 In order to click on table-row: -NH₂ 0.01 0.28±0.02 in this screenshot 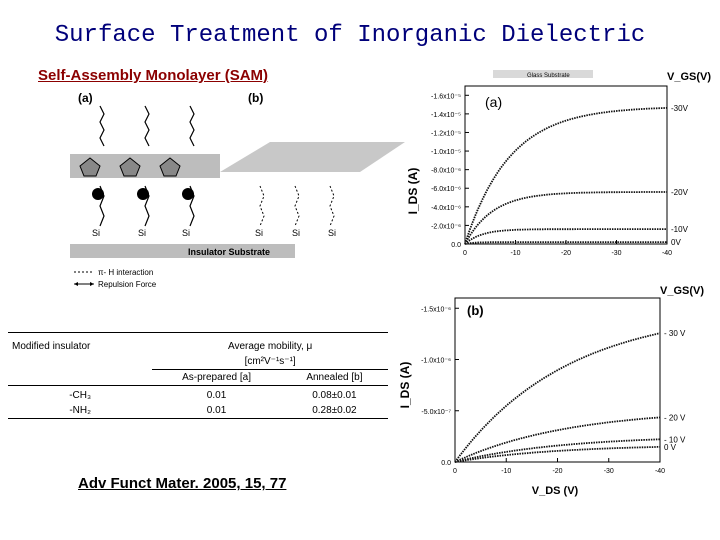, I will do `click(198, 411)`.